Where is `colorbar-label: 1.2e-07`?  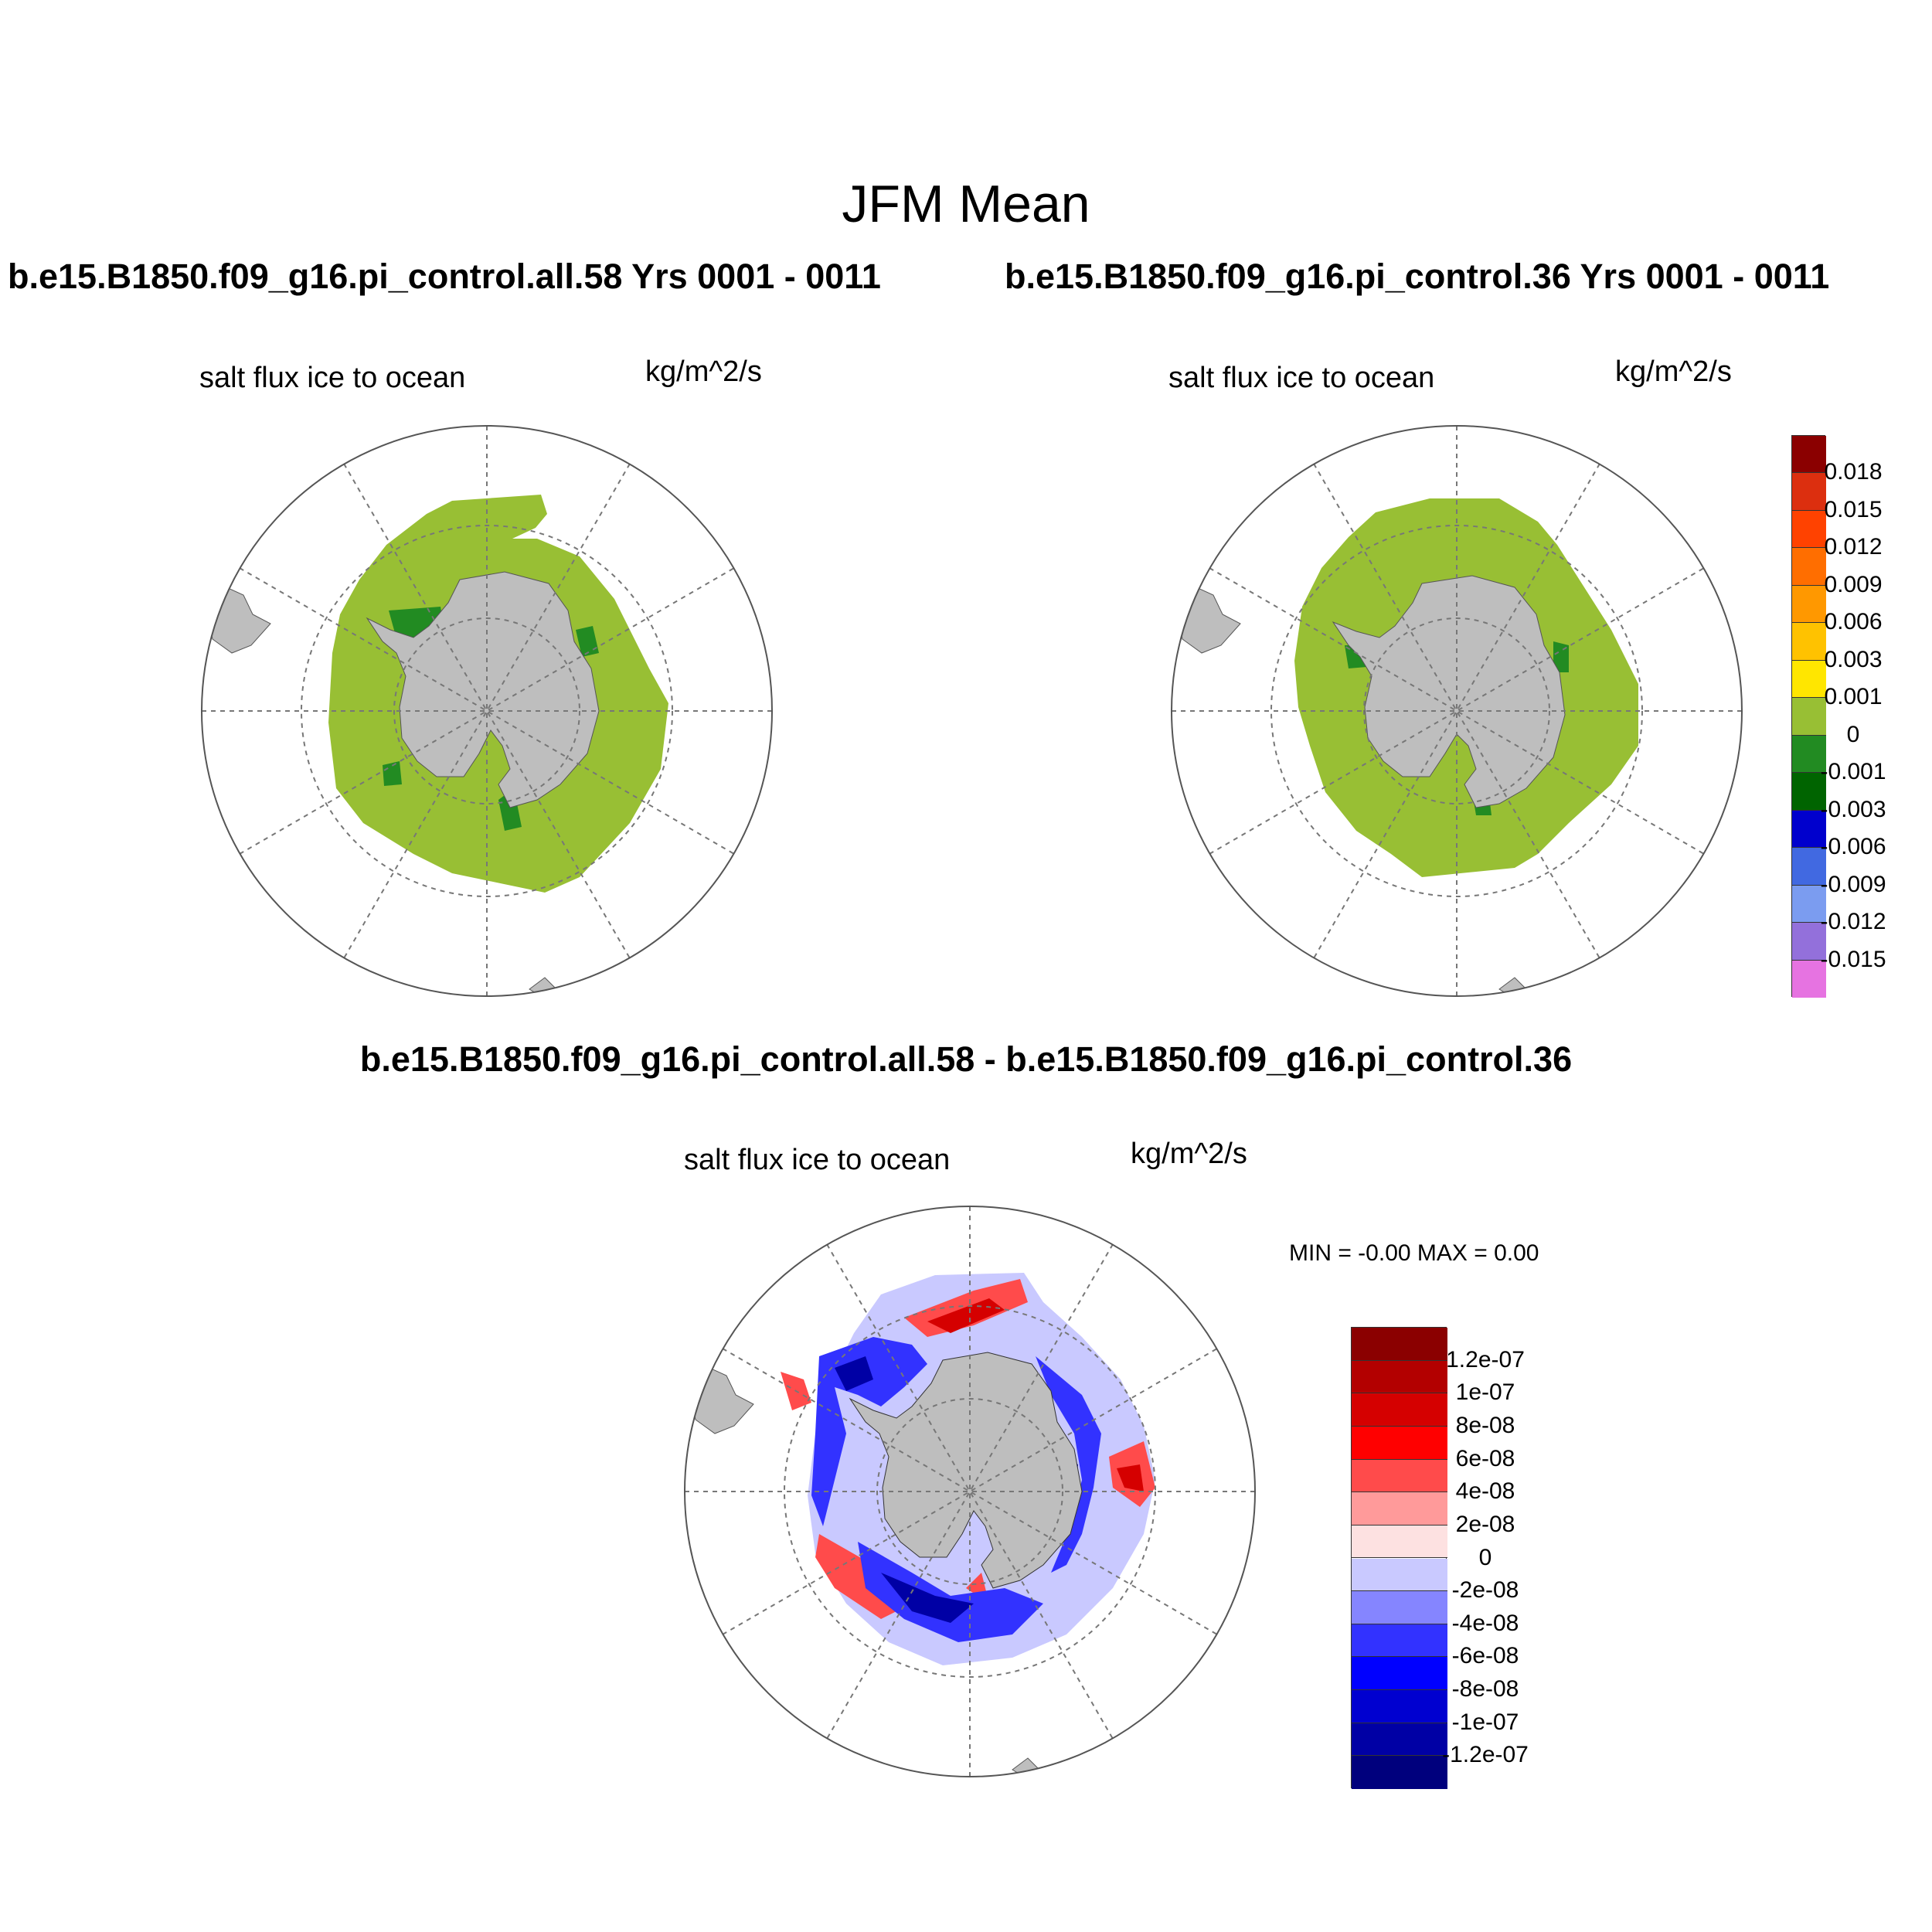 colorbar-label: 1.2e-07 is located at coordinates (1485, 1359).